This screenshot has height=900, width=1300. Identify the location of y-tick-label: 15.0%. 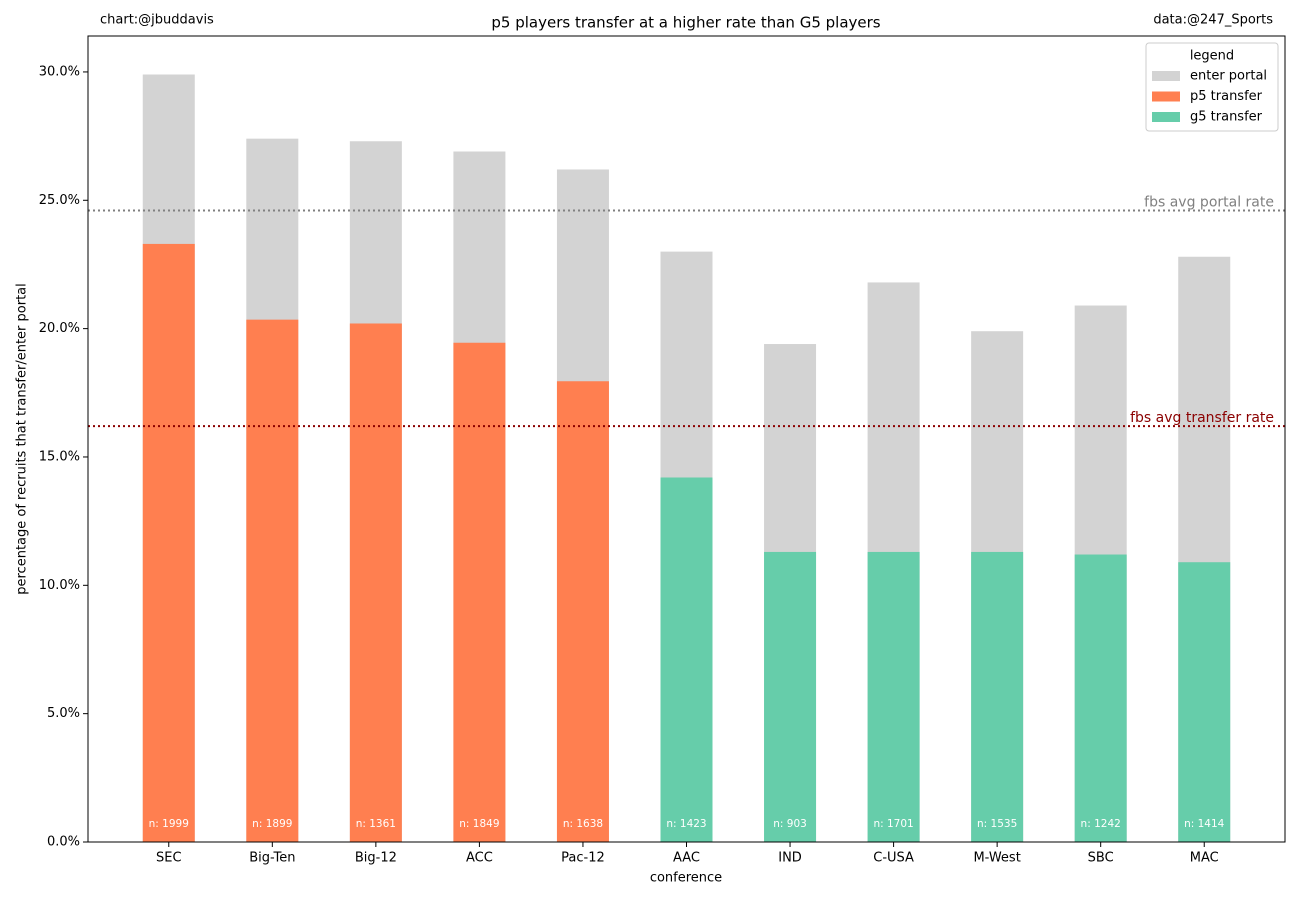
(59, 456).